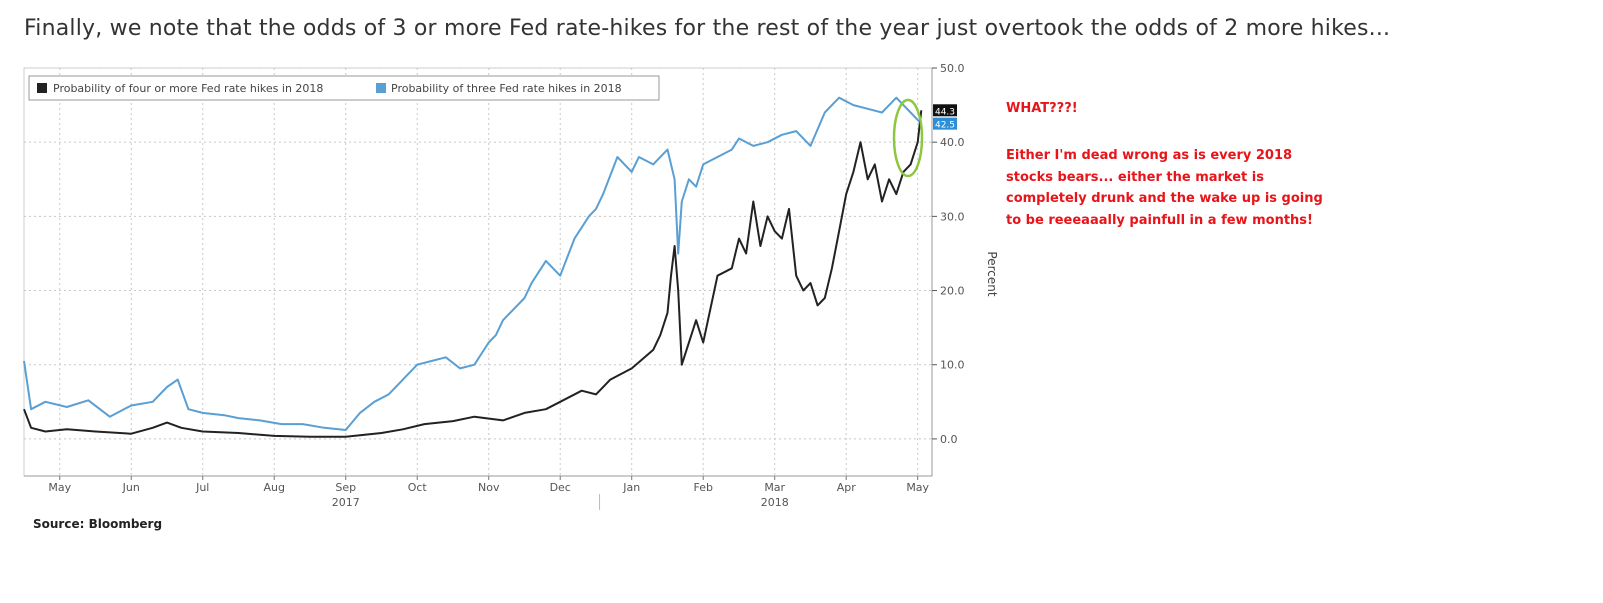 This screenshot has width=1603, height=603. What do you see at coordinates (98, 524) in the screenshot?
I see `source-label: Source: Bloomberg` at bounding box center [98, 524].